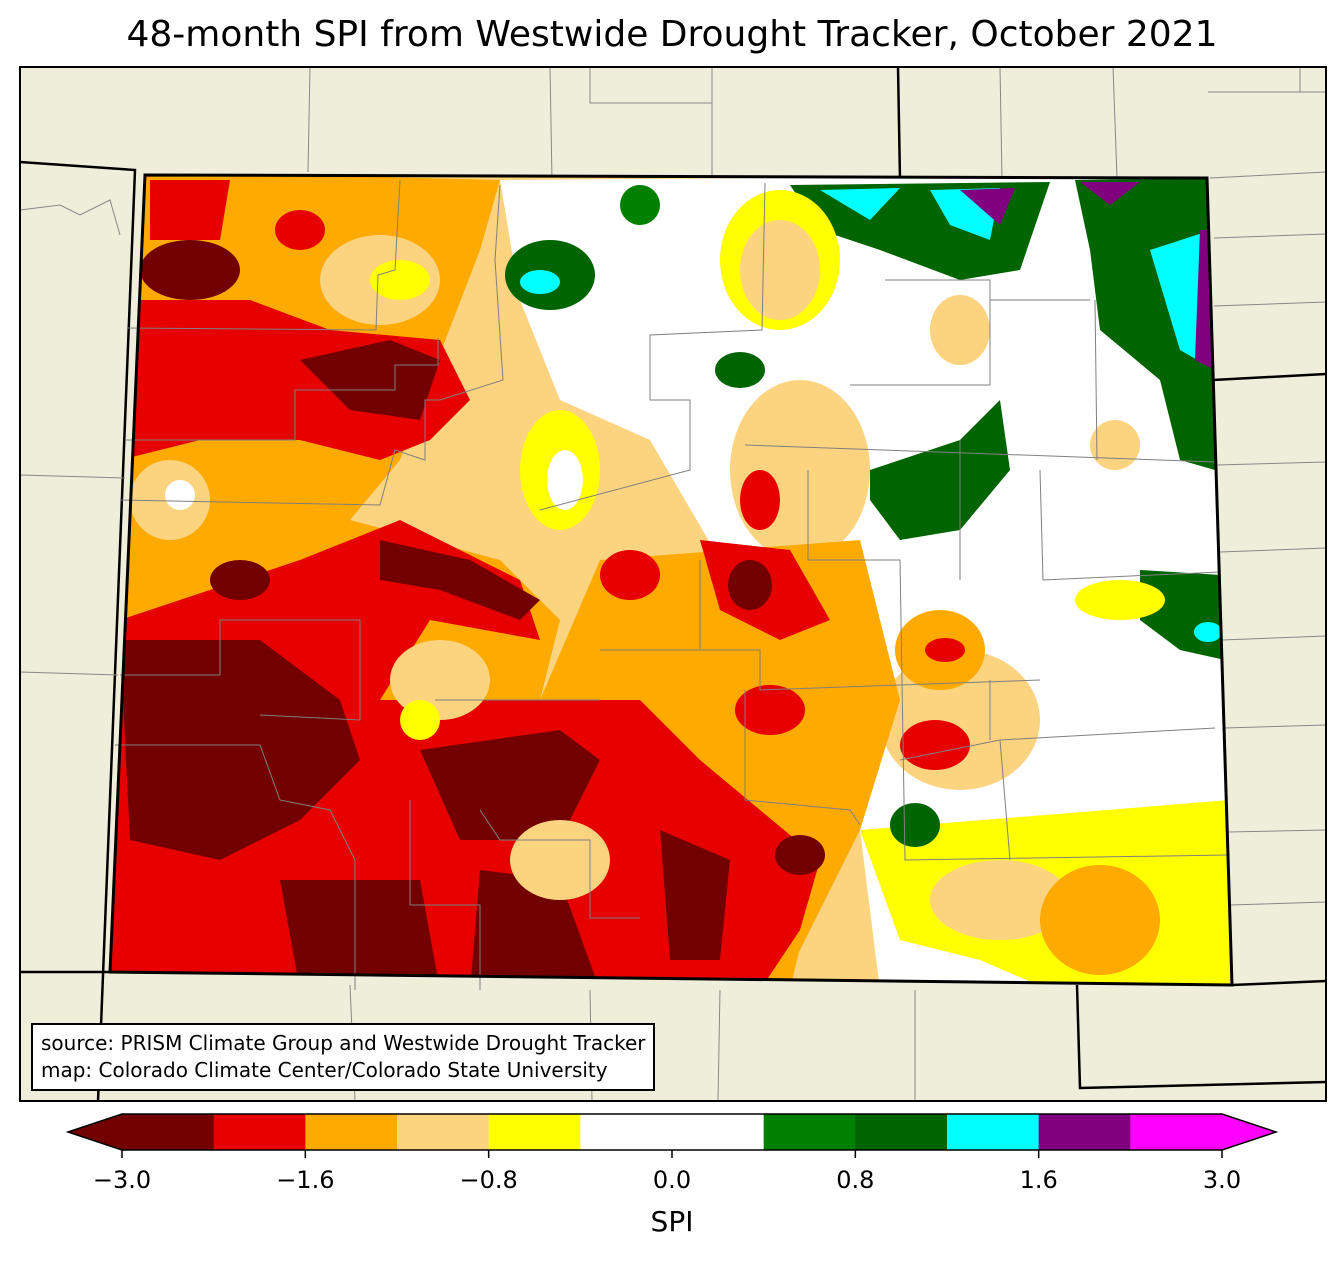 This screenshot has height=1262, width=1344. What do you see at coordinates (488, 1180) in the screenshot?
I see `colorbar-tick-label: −0.8` at bounding box center [488, 1180].